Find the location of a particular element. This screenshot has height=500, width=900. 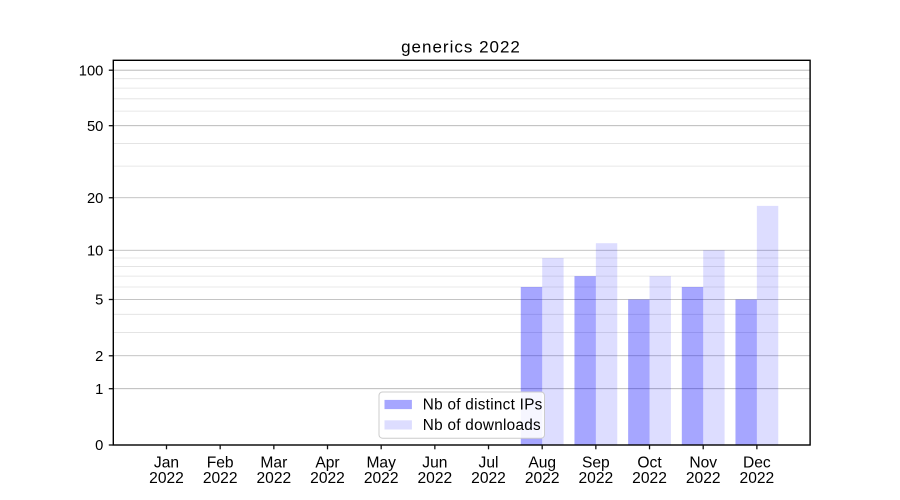

svg-text: 50 is located at coordinates (95, 127).